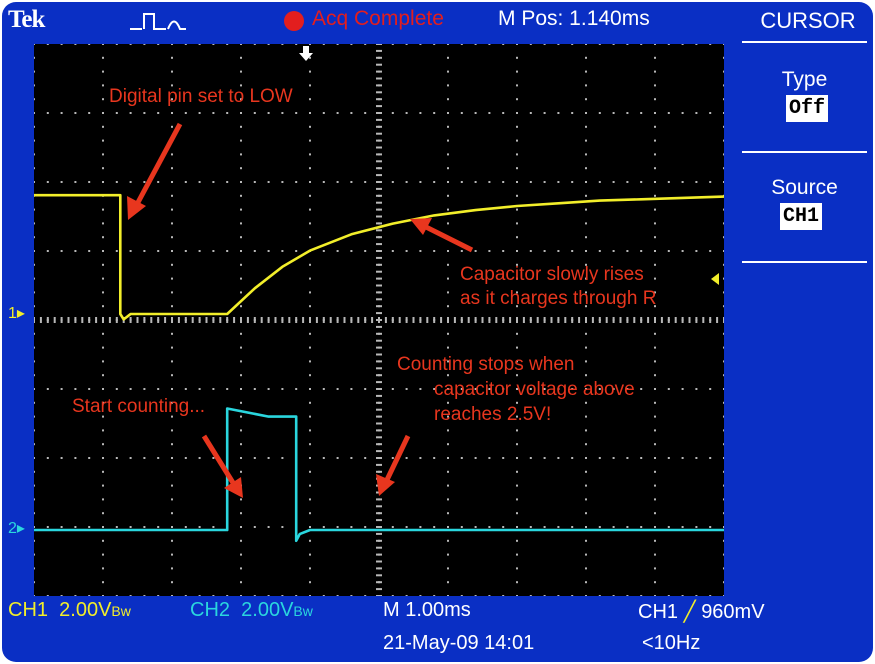 This screenshot has height=664, width=875. What do you see at coordinates (219, 461) in the screenshot?
I see `arrow-start-counting` at bounding box center [219, 461].